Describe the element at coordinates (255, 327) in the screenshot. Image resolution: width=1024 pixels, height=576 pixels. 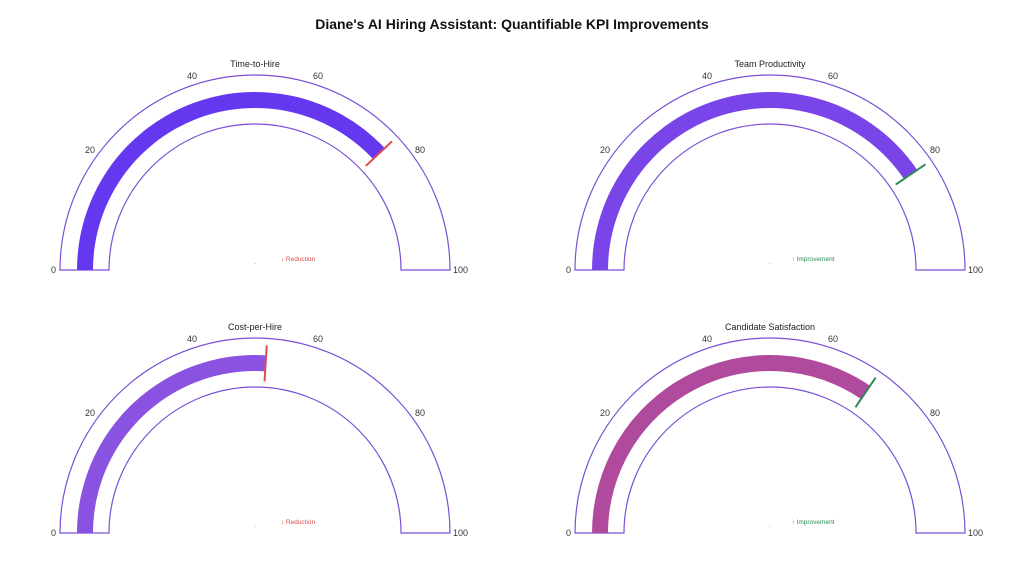
I see `gauge-title: Cost-per-Hire` at that location.